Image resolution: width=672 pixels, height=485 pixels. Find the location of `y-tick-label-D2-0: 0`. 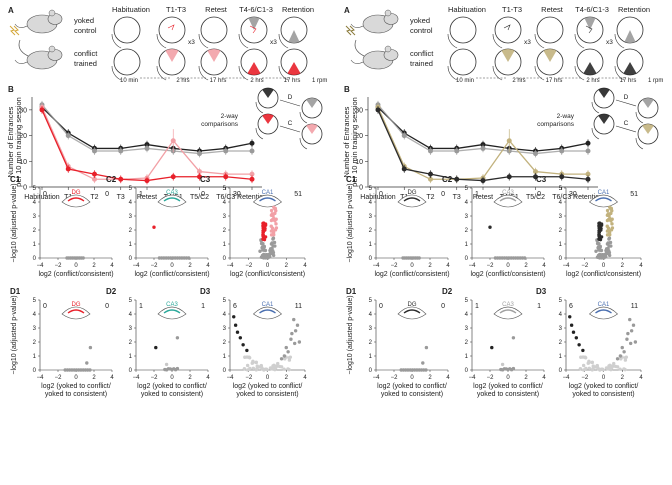

y-tick-label-D2-0: 0 is located at coordinates (467, 371).